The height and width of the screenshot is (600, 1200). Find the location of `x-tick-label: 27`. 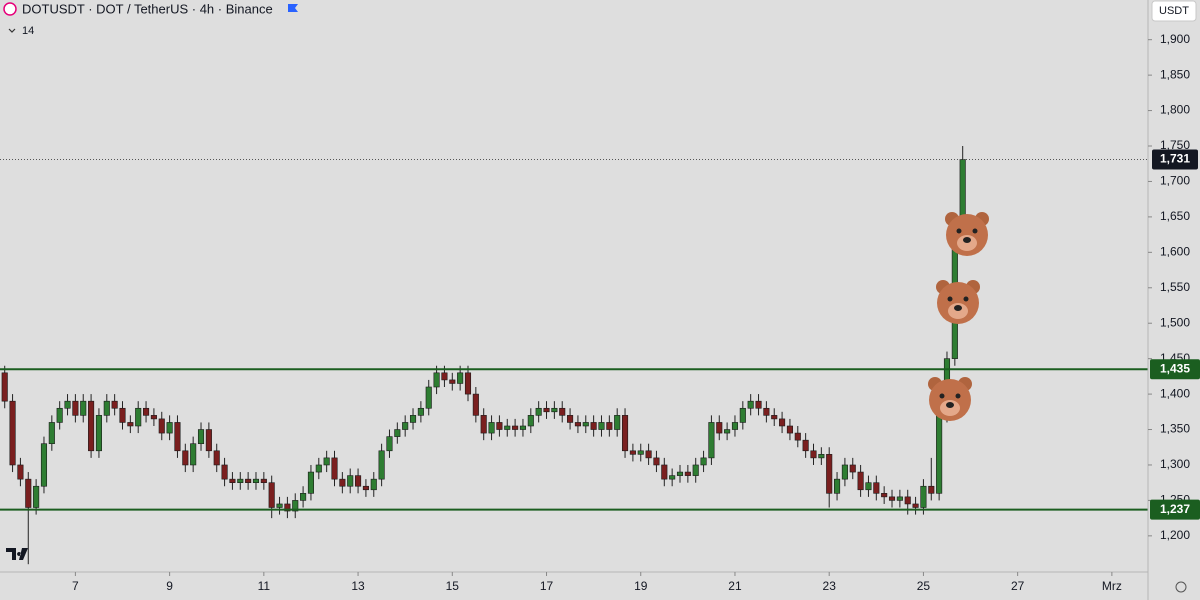

x-tick-label: 27 is located at coordinates (1018, 586).